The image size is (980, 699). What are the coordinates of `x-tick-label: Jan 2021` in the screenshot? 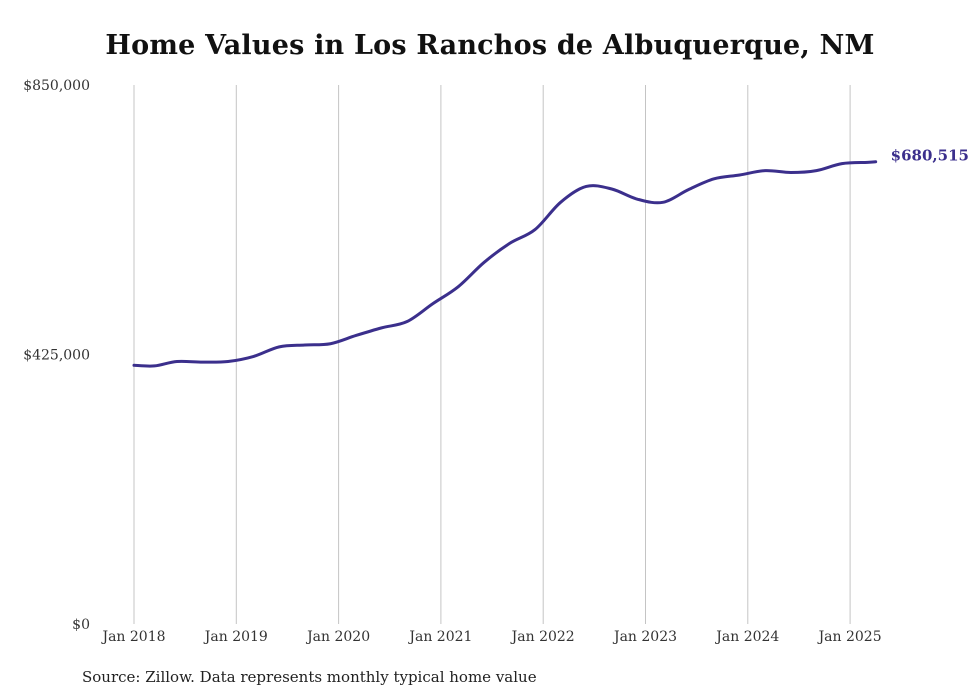 It's located at (439, 637).